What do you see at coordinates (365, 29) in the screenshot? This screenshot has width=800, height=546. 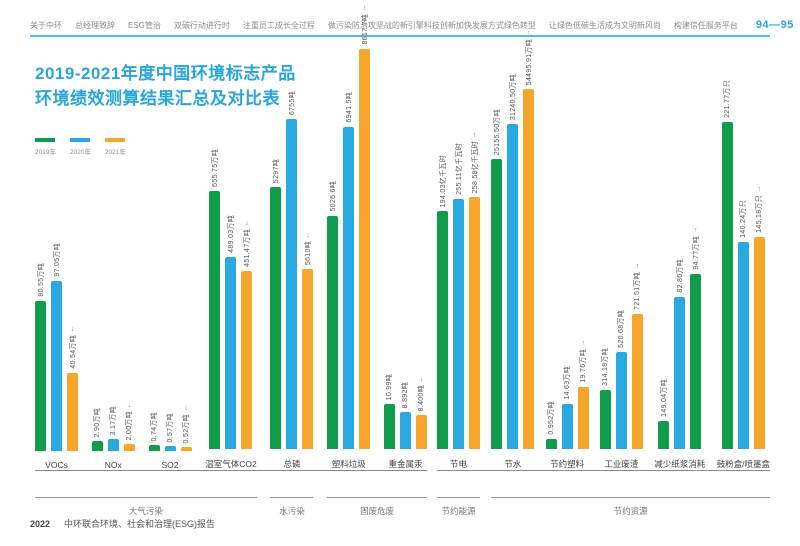 I see `bar-value-label: 8617.7吨` at bounding box center [365, 29].